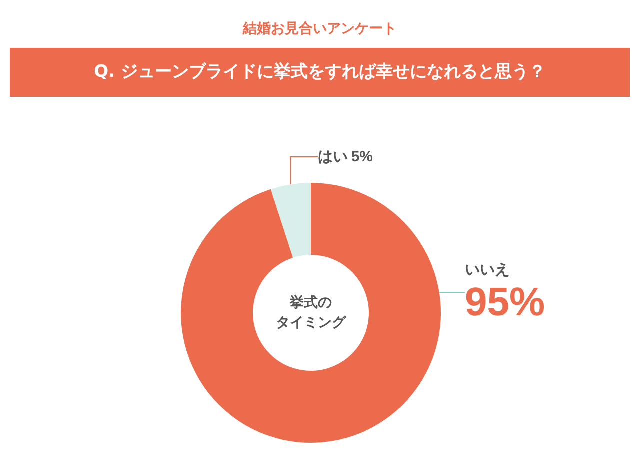 The height and width of the screenshot is (462, 640). I want to click on slice-label: いいえ, so click(487, 270).